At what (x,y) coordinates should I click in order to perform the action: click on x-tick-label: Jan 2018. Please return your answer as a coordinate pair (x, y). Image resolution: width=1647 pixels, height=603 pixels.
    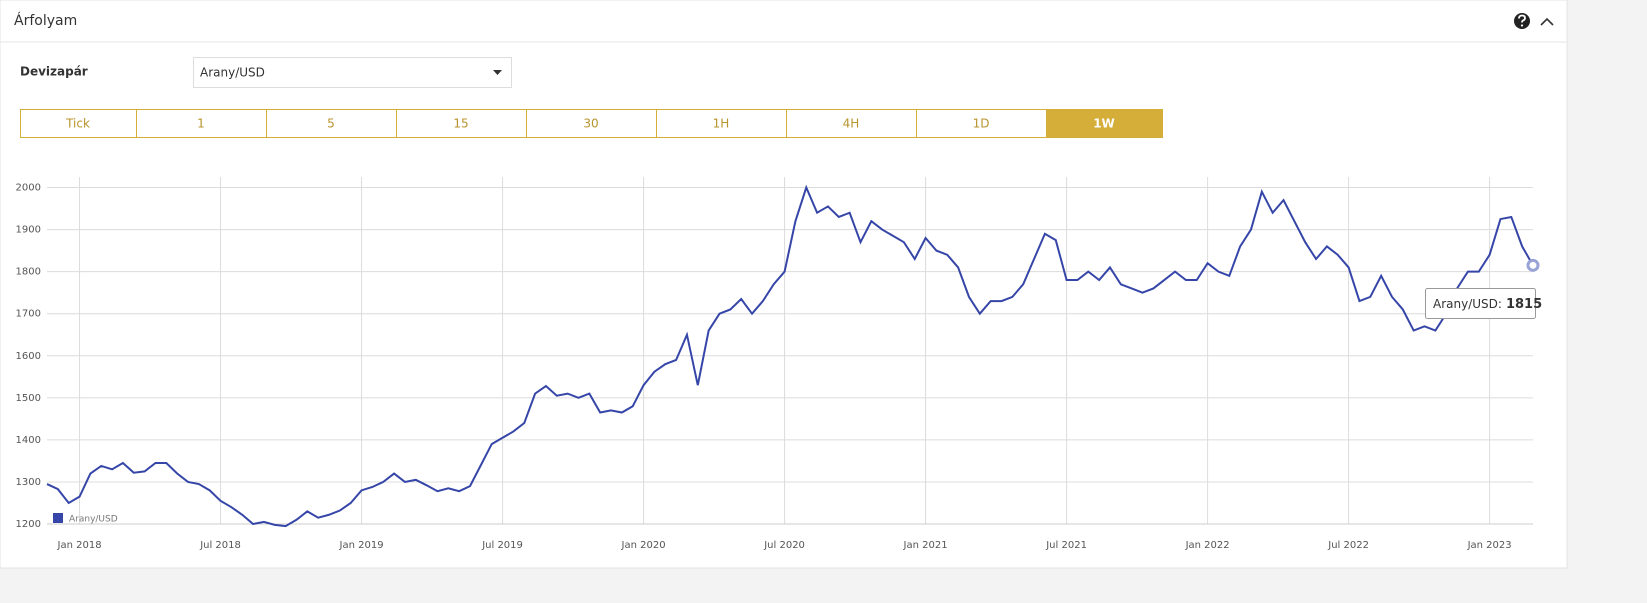
    Looking at the image, I should click on (79, 545).